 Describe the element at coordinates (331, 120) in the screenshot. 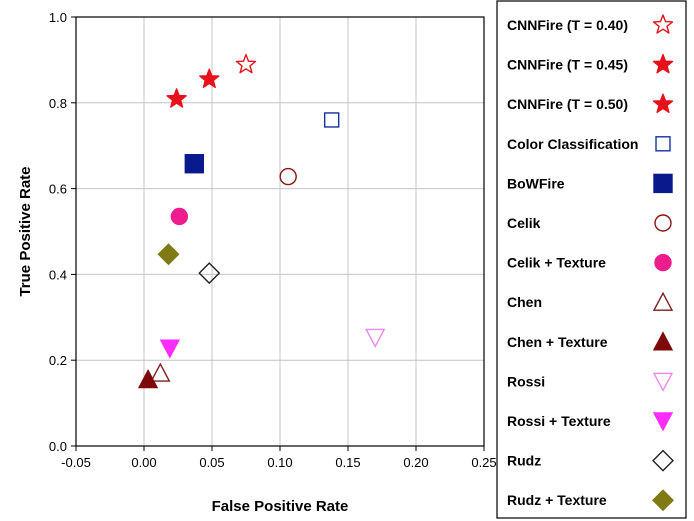

I see `data-point-color-classification` at that location.